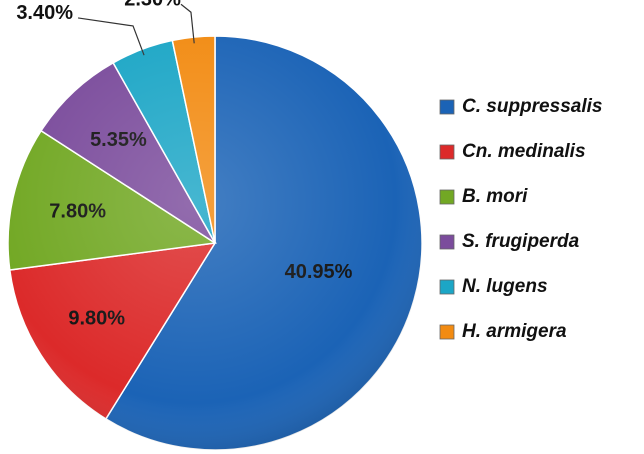 This screenshot has height=454, width=644. I want to click on data-label: 5.35%, so click(118, 140).